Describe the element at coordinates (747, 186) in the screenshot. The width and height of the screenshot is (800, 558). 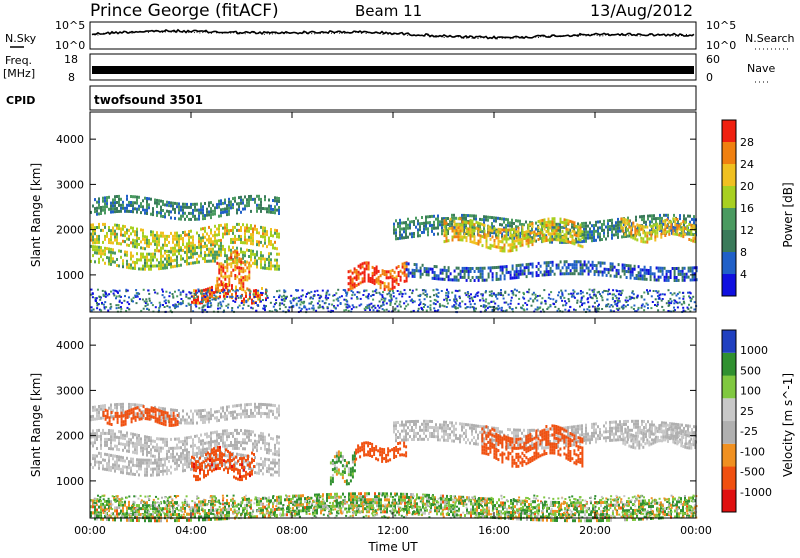
I see `colorbar-tick-label: 20` at that location.